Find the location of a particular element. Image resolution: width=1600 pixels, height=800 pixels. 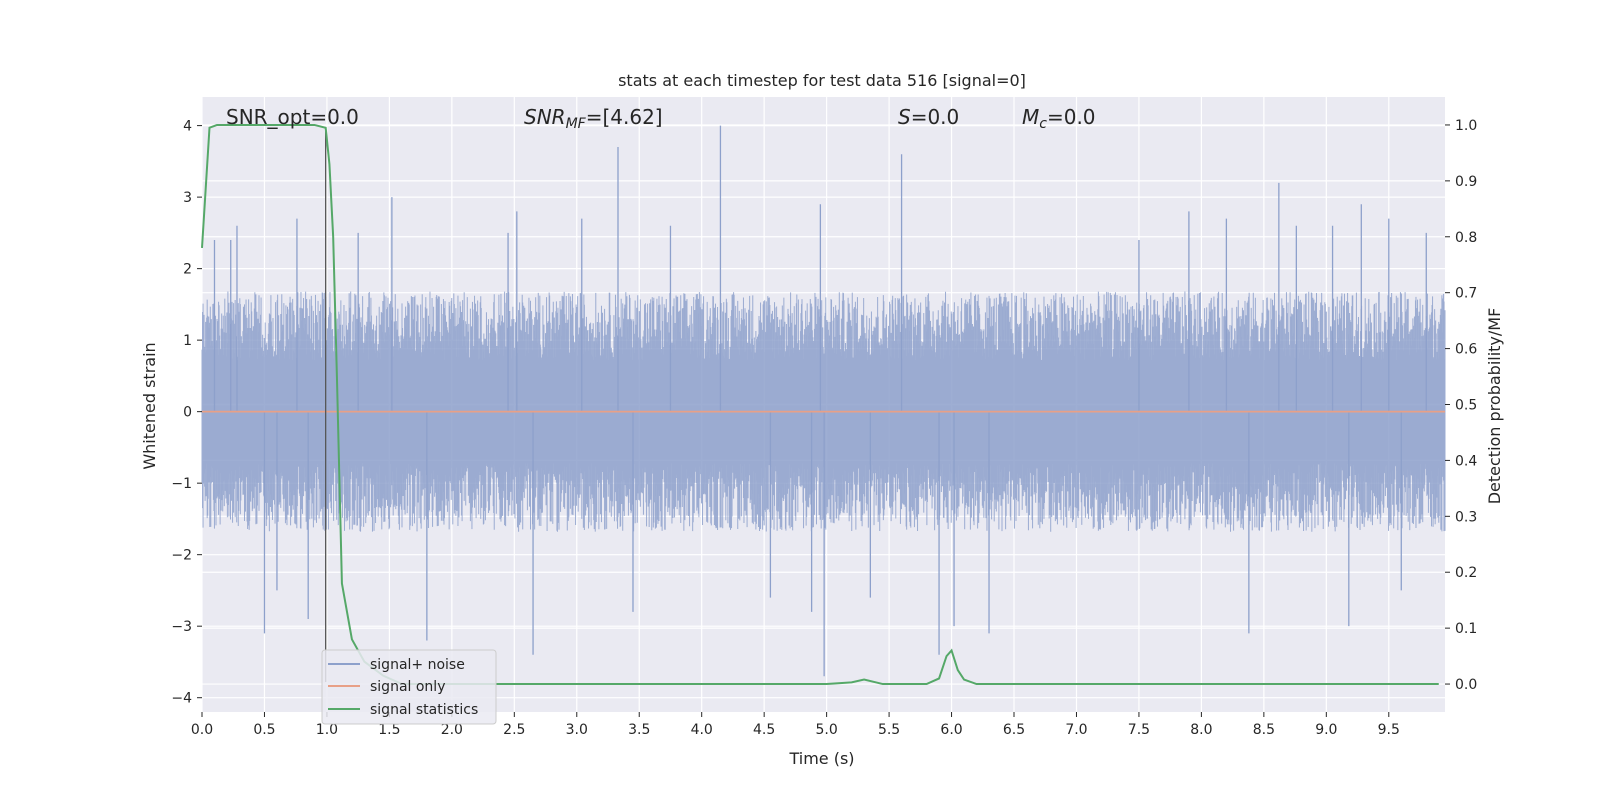

x-tick-label: 5.0 is located at coordinates (826, 730).